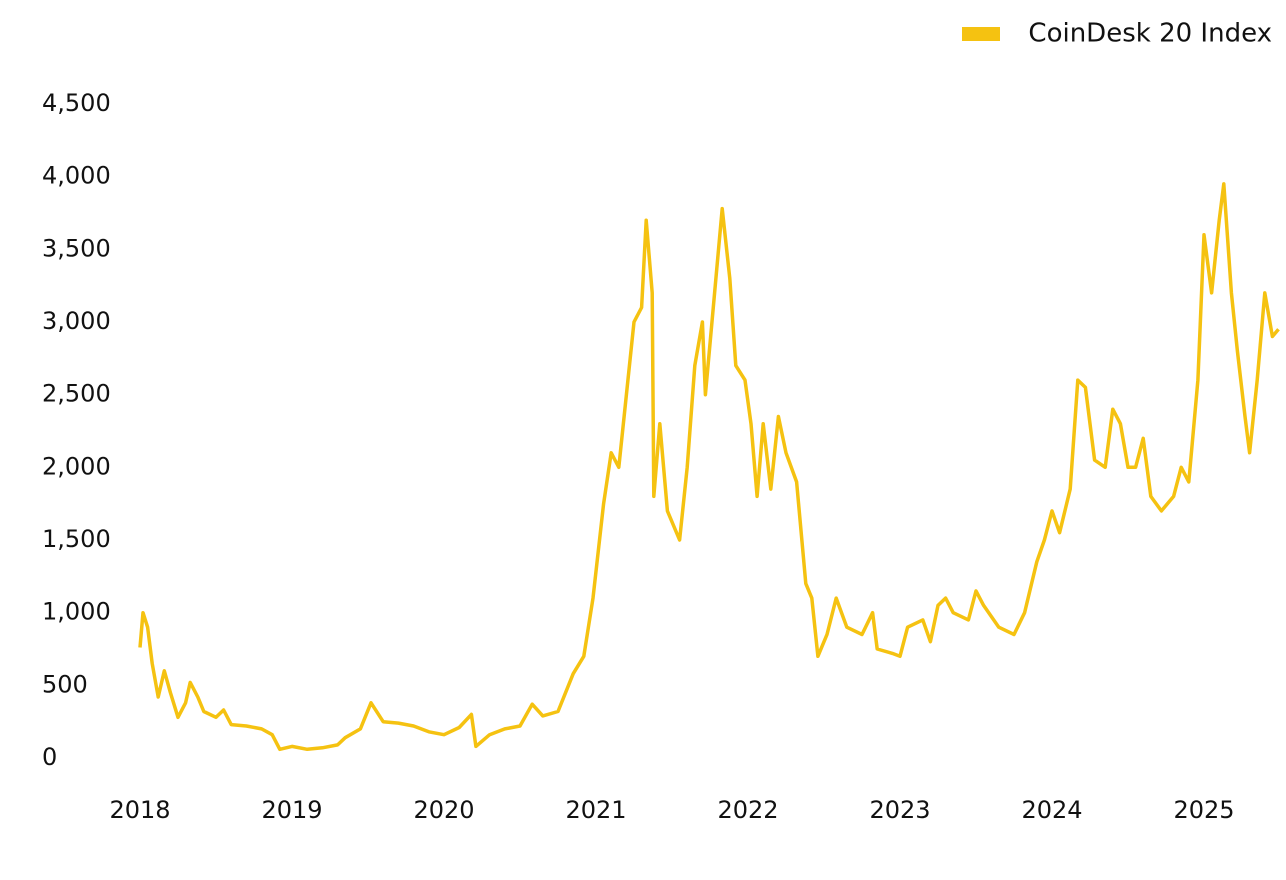 The width and height of the screenshot is (1286, 880). I want to click on x-tick-label: 2024, so click(1051, 810).